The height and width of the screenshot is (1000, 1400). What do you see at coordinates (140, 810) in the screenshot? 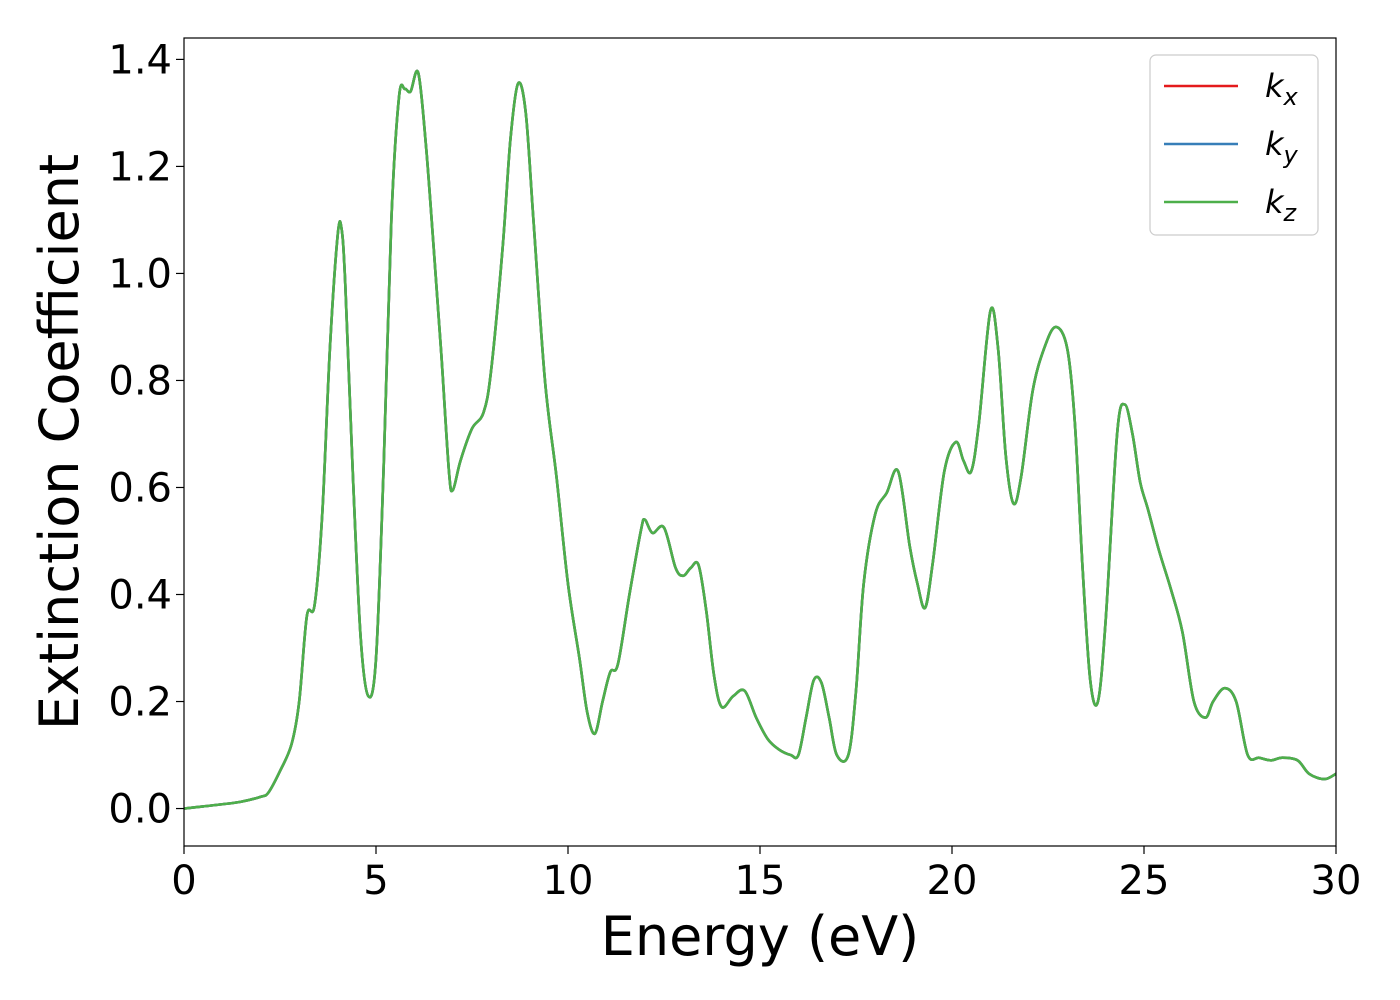
I see `y-tick-label: 0.0` at bounding box center [140, 810].